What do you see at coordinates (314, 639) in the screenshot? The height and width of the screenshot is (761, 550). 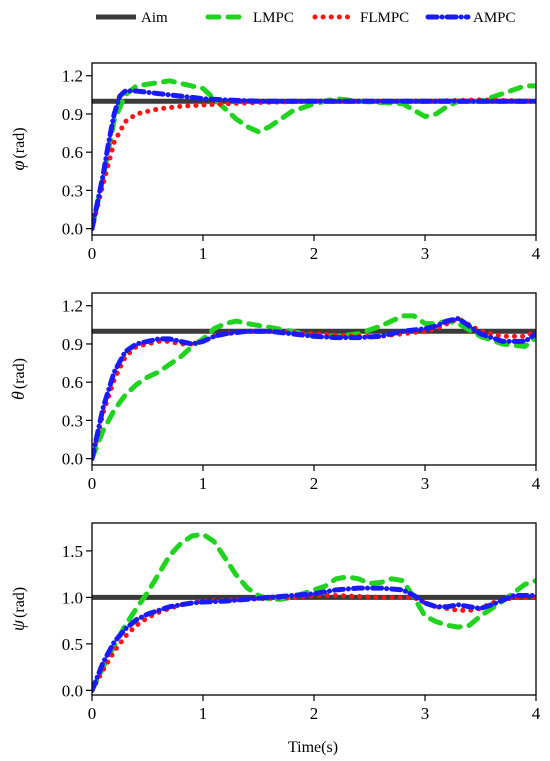 I see `series-ampc-psi` at bounding box center [314, 639].